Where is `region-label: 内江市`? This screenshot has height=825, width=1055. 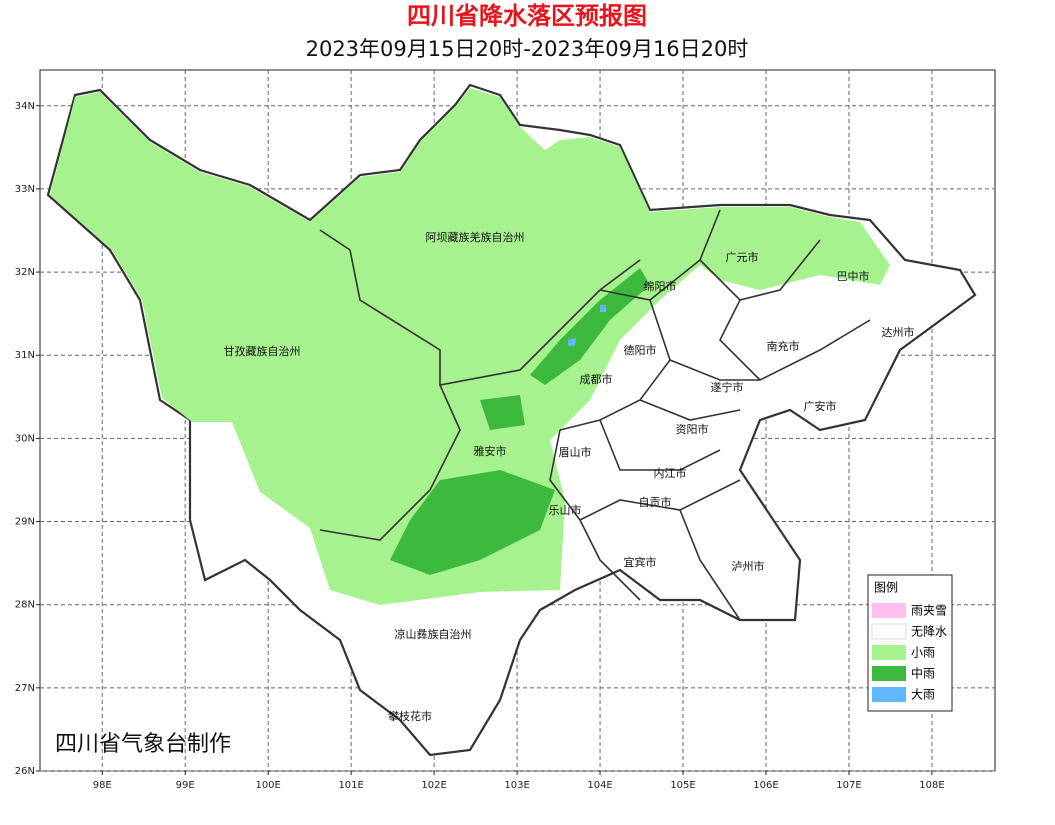 region-label: 内江市 is located at coordinates (670, 473).